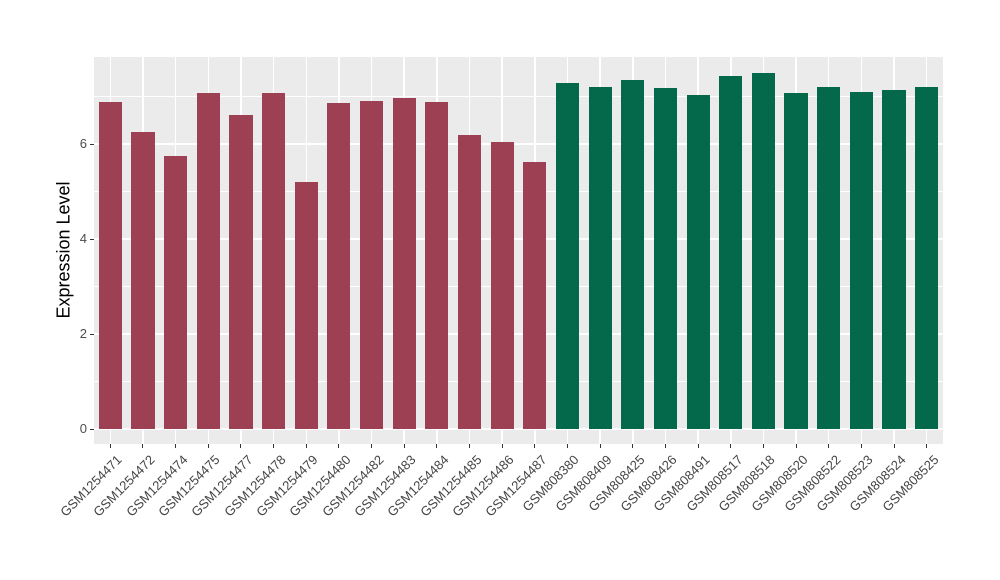 The image size is (1000, 580). I want to click on bar-GSM808518, so click(763, 251).